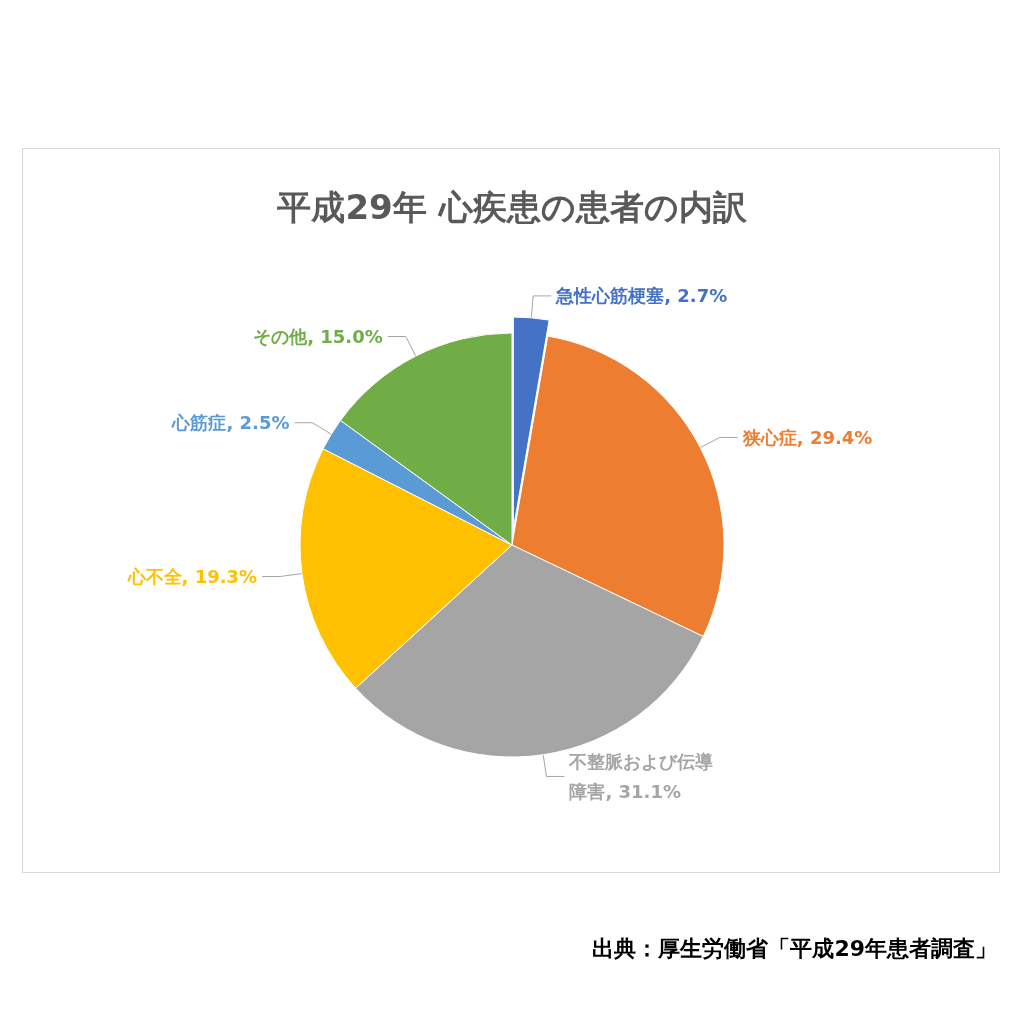 The image size is (1024, 1024). What do you see at coordinates (192, 577) in the screenshot?
I see `slice-label: 心不全, 19.3%` at bounding box center [192, 577].